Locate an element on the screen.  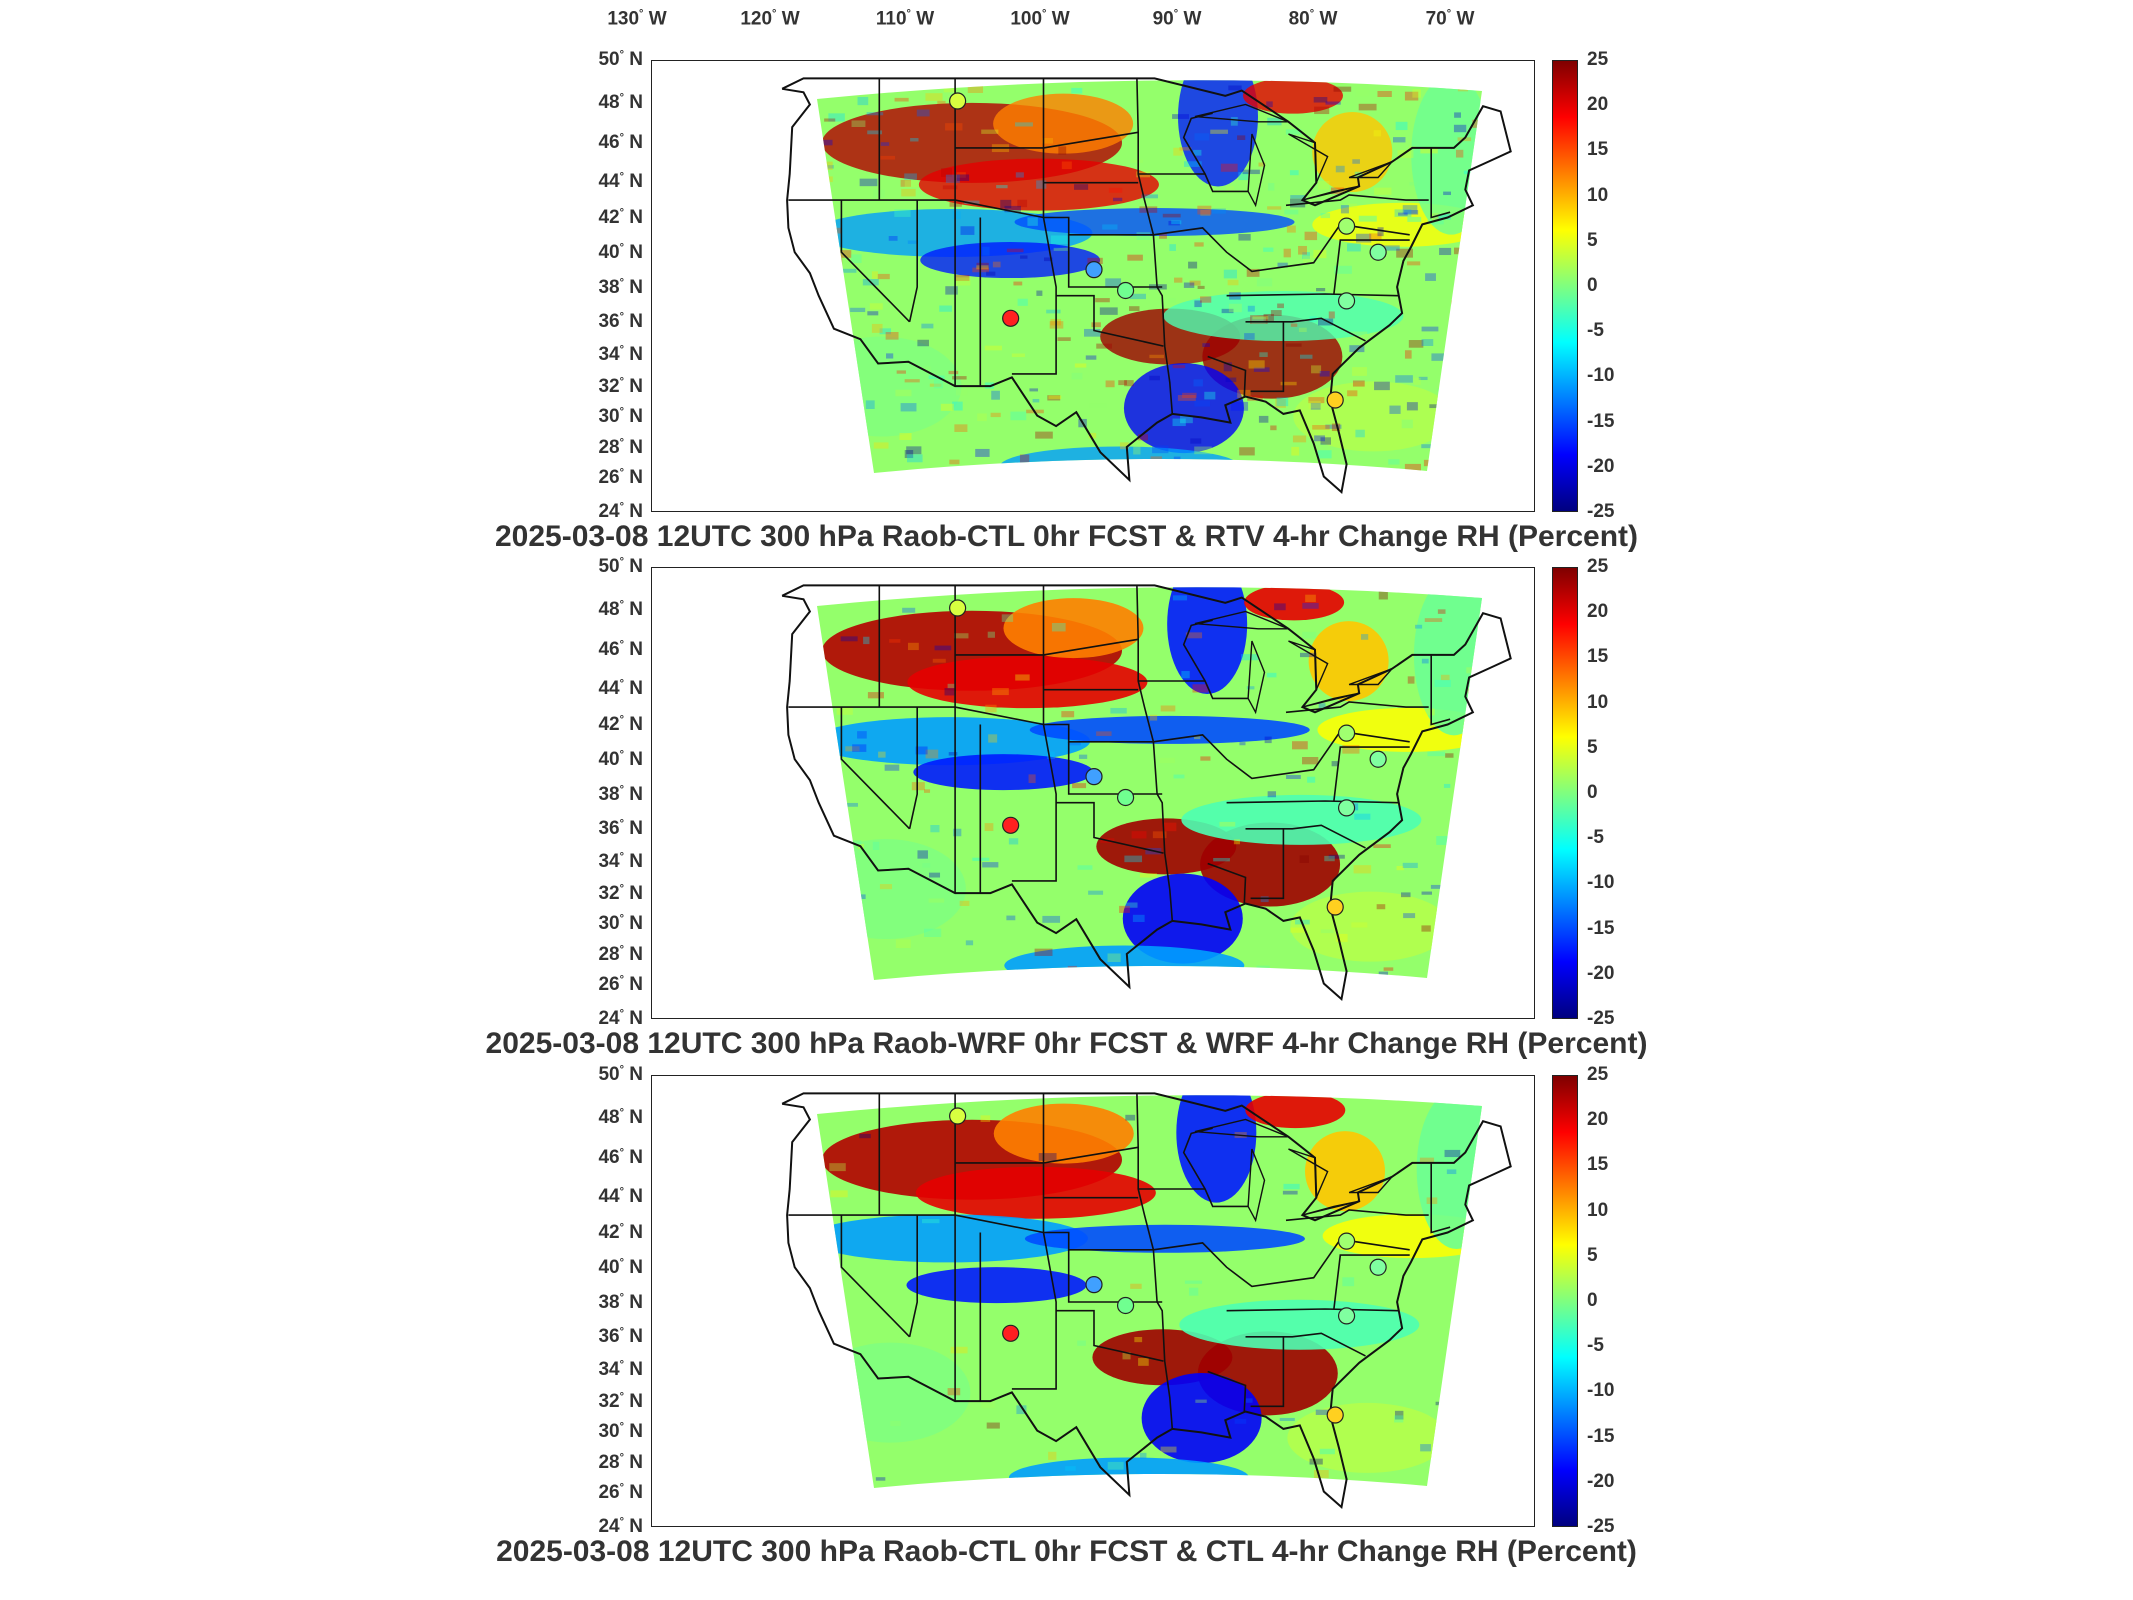
raob-station-marker is located at coordinates (1378, 252).